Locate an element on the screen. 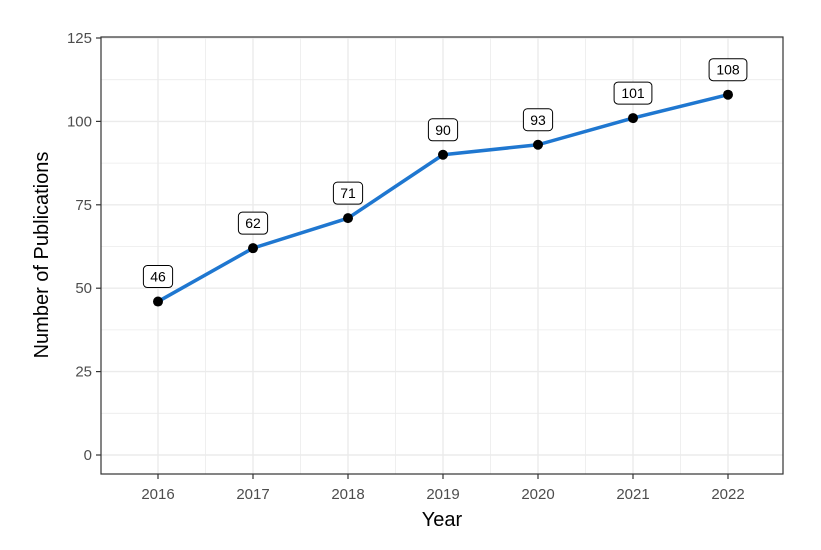 The width and height of the screenshot is (821, 550). x-tick-label: 2021 is located at coordinates (632, 494).